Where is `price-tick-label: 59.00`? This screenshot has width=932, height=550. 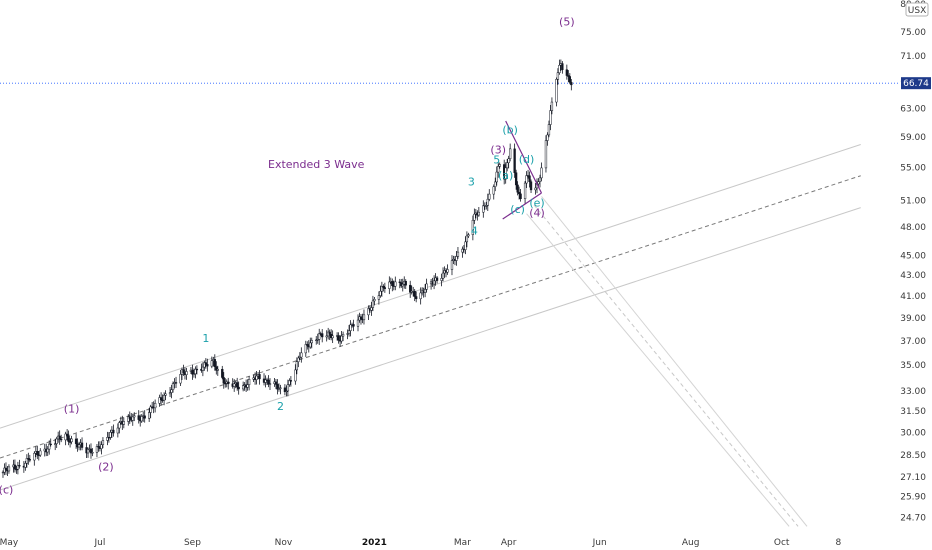 price-tick-label: 59.00 is located at coordinates (913, 138).